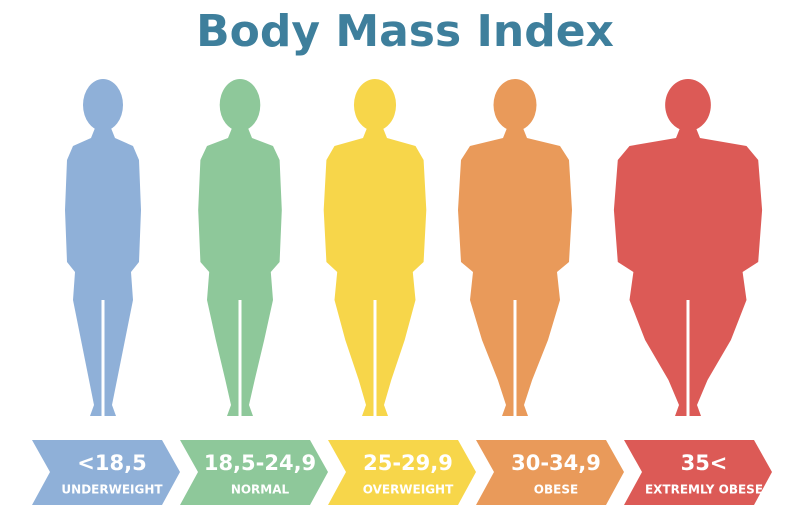  Describe the element at coordinates (556, 490) in the screenshot. I see `bmi-label: OBESE` at that location.